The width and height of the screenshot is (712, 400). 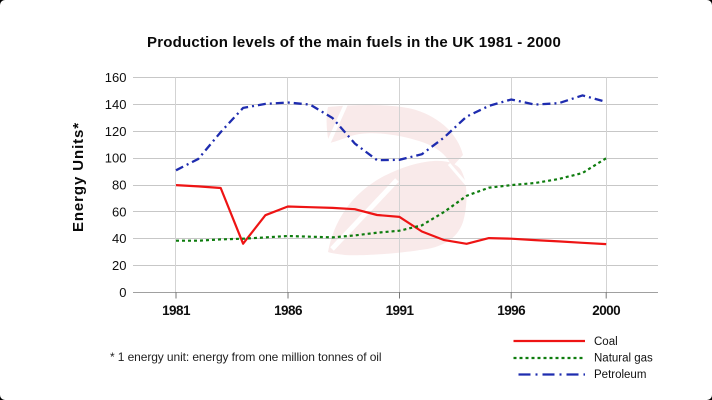 I want to click on svg-text: Petroleum, so click(x=620, y=375).